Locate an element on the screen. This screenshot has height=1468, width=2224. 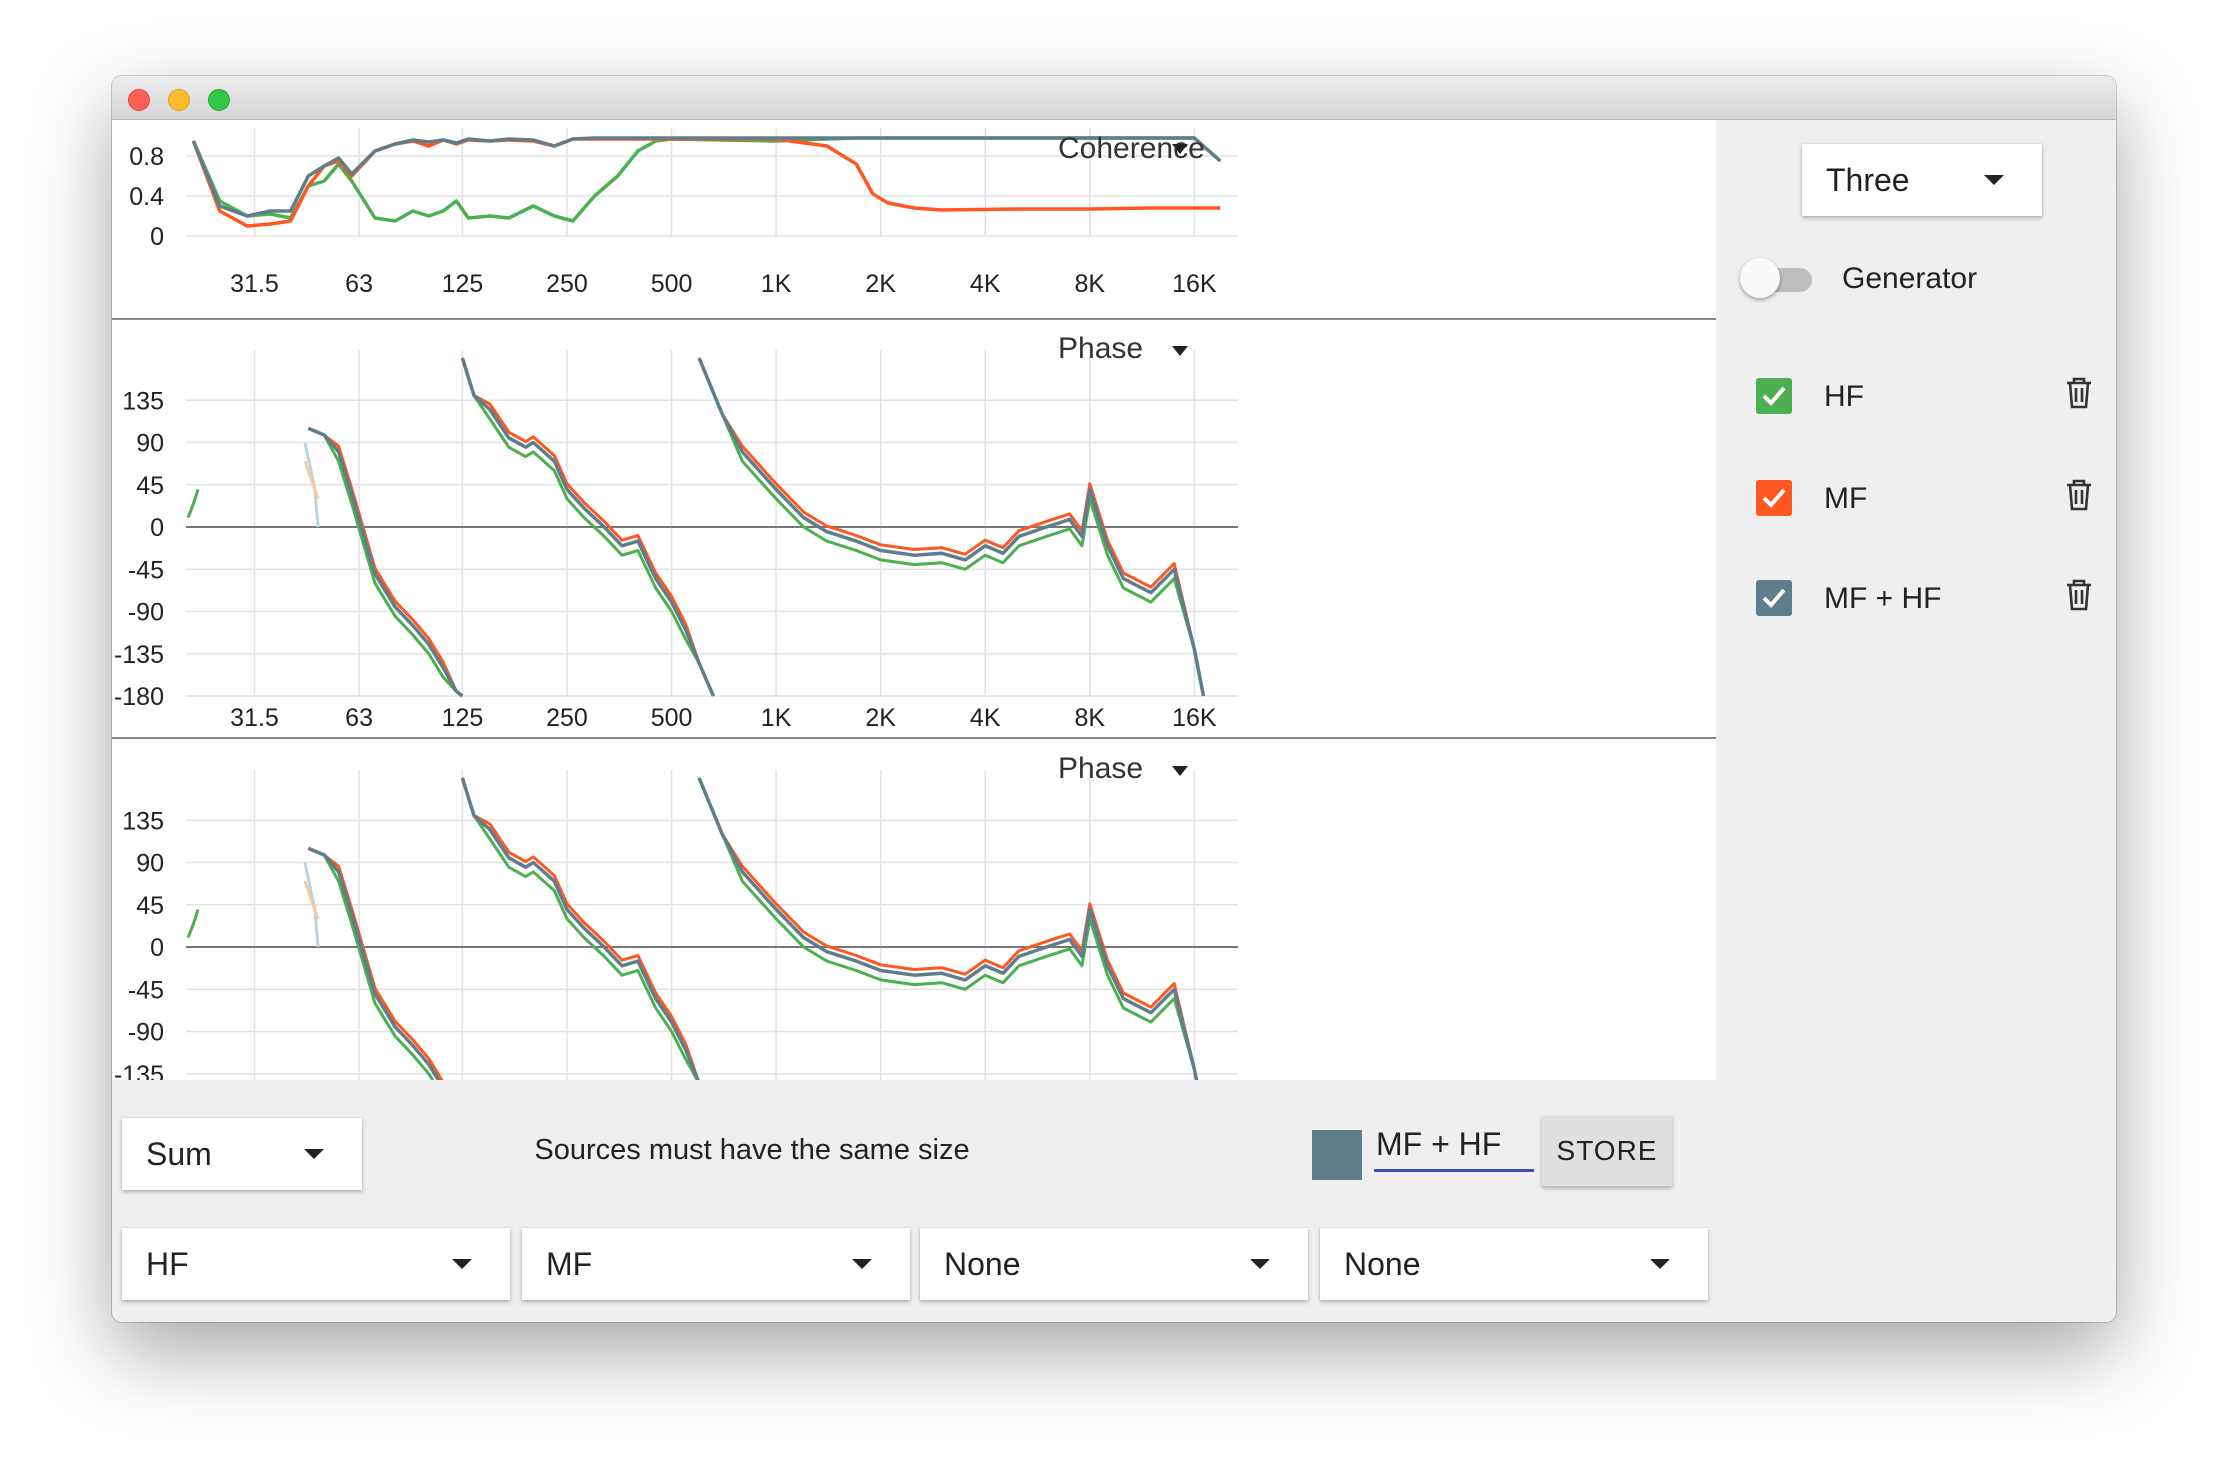
source-select-a: HF is located at coordinates (316, 1264).